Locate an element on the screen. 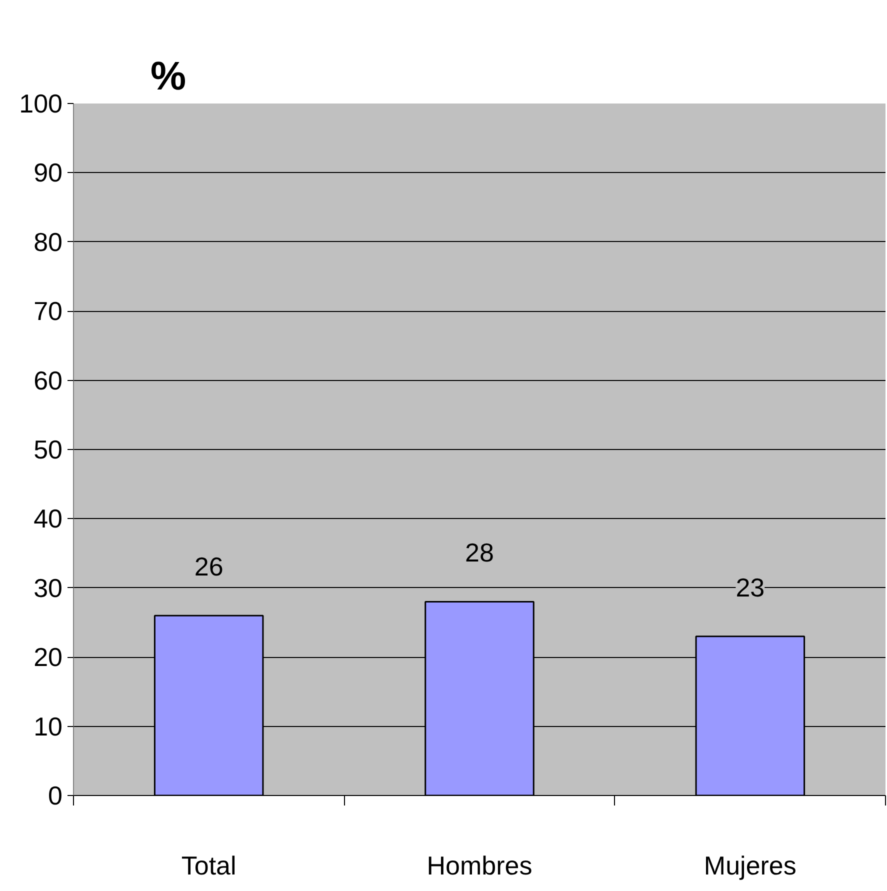 This screenshot has height=891, width=887. y-tick-label: 0 is located at coordinates (55, 795).